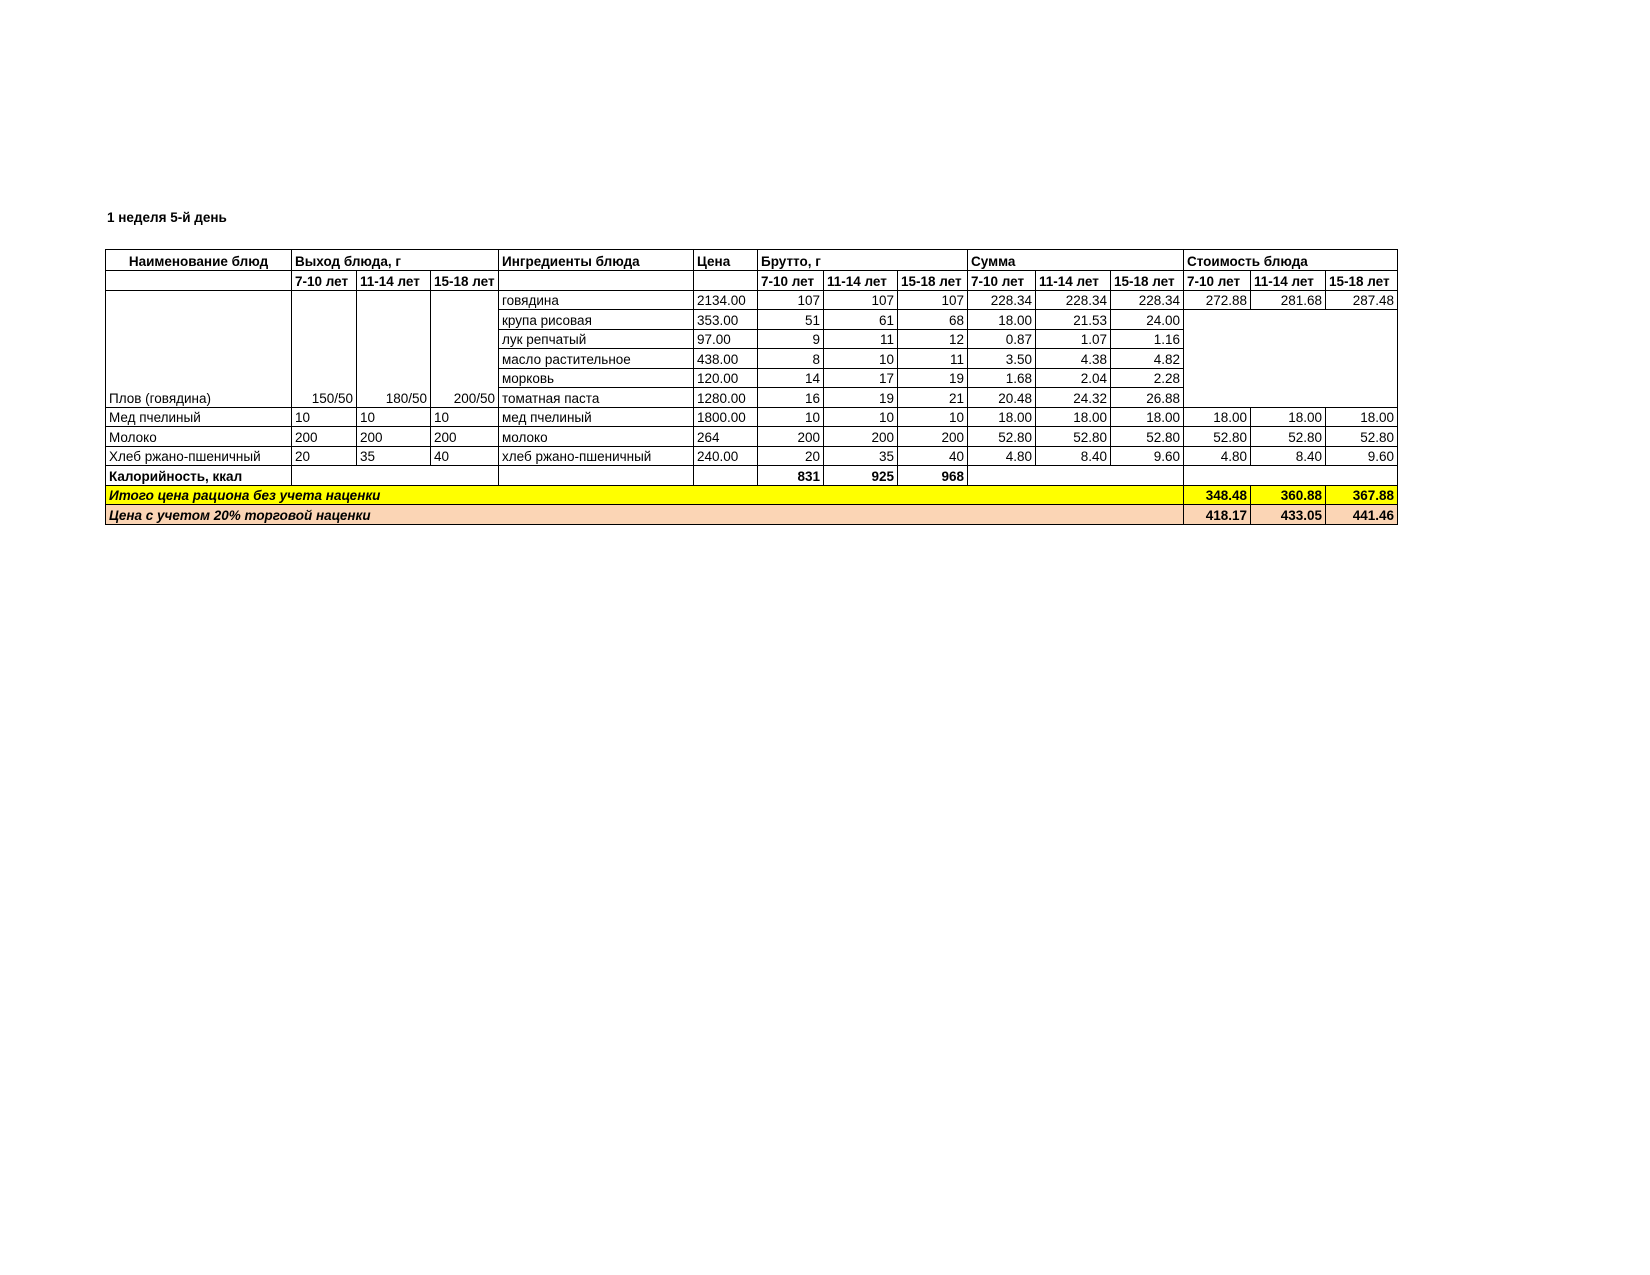 The width and height of the screenshot is (1650, 1275). What do you see at coordinates (1147, 377) in the screenshot?
I see `dish1-ing4-sum3: 2.28` at bounding box center [1147, 377].